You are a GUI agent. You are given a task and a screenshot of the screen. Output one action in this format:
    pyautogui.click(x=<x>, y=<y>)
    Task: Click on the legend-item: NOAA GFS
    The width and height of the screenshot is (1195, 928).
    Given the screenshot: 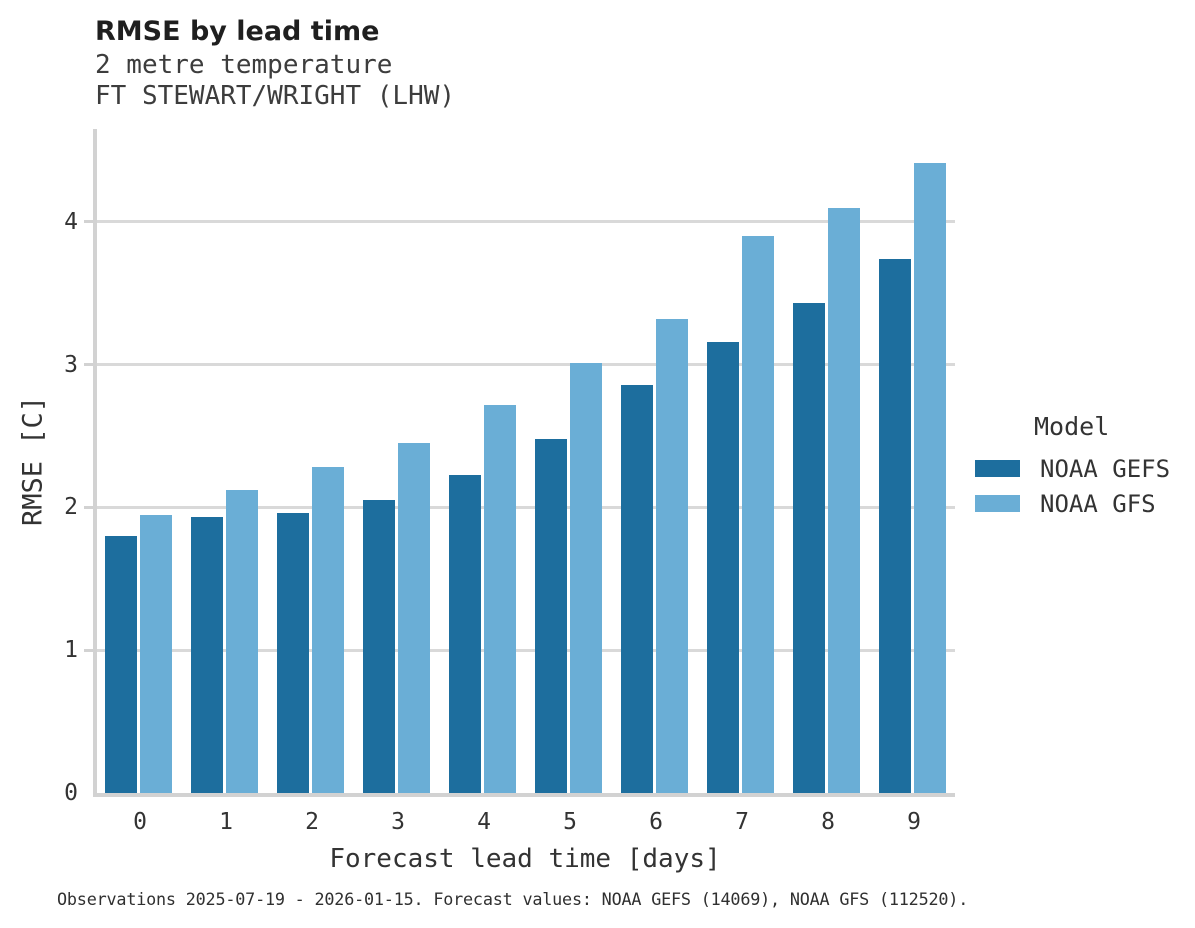 What is the action you would take?
    pyautogui.click(x=1082, y=503)
    